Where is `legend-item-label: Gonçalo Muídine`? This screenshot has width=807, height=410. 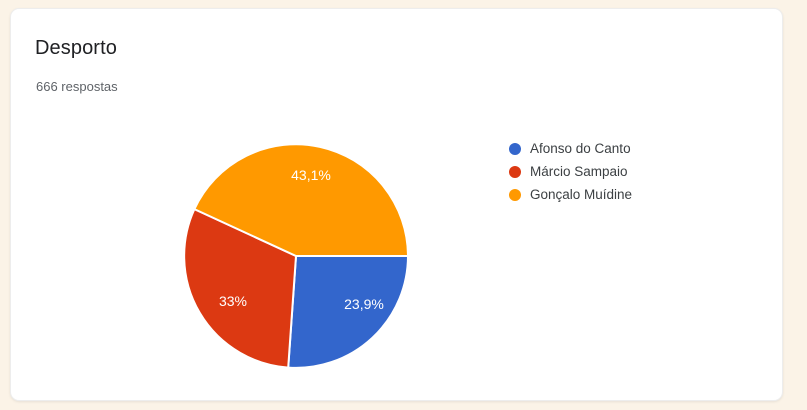 legend-item-label: Gonçalo Muídine is located at coordinates (581, 194).